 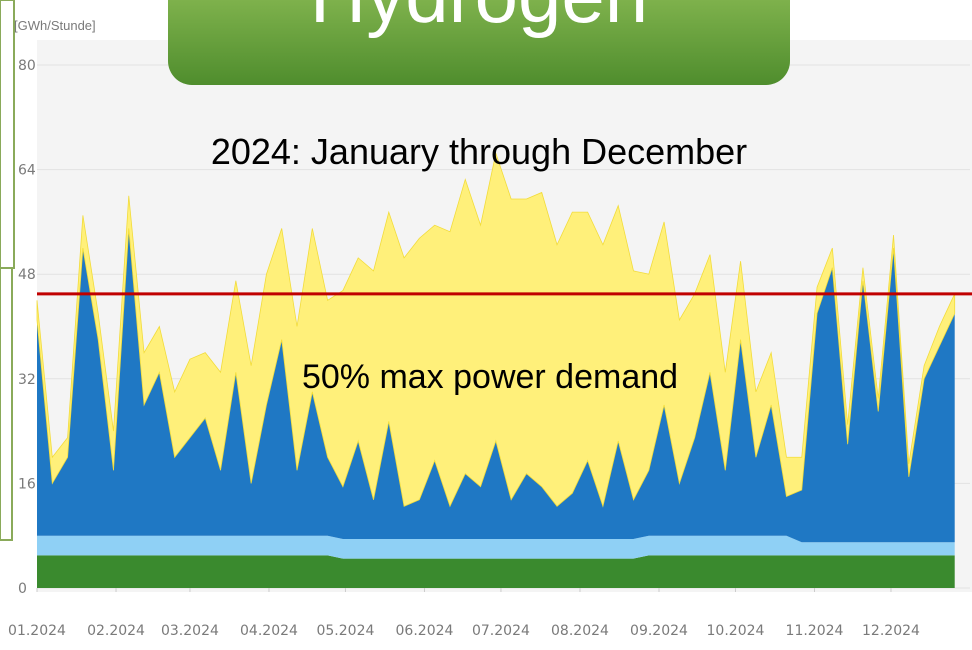 What do you see at coordinates (479, 19) in the screenshot?
I see `chart-title: Hydrogen` at bounding box center [479, 19].